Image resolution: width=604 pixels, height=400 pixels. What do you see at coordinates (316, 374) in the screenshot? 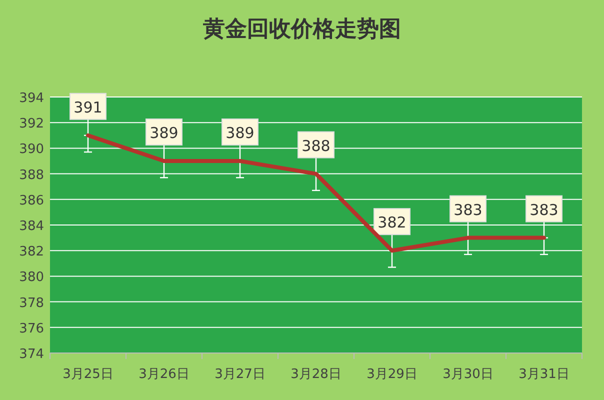
I see `x-tick-label: 3月28日` at bounding box center [316, 374].